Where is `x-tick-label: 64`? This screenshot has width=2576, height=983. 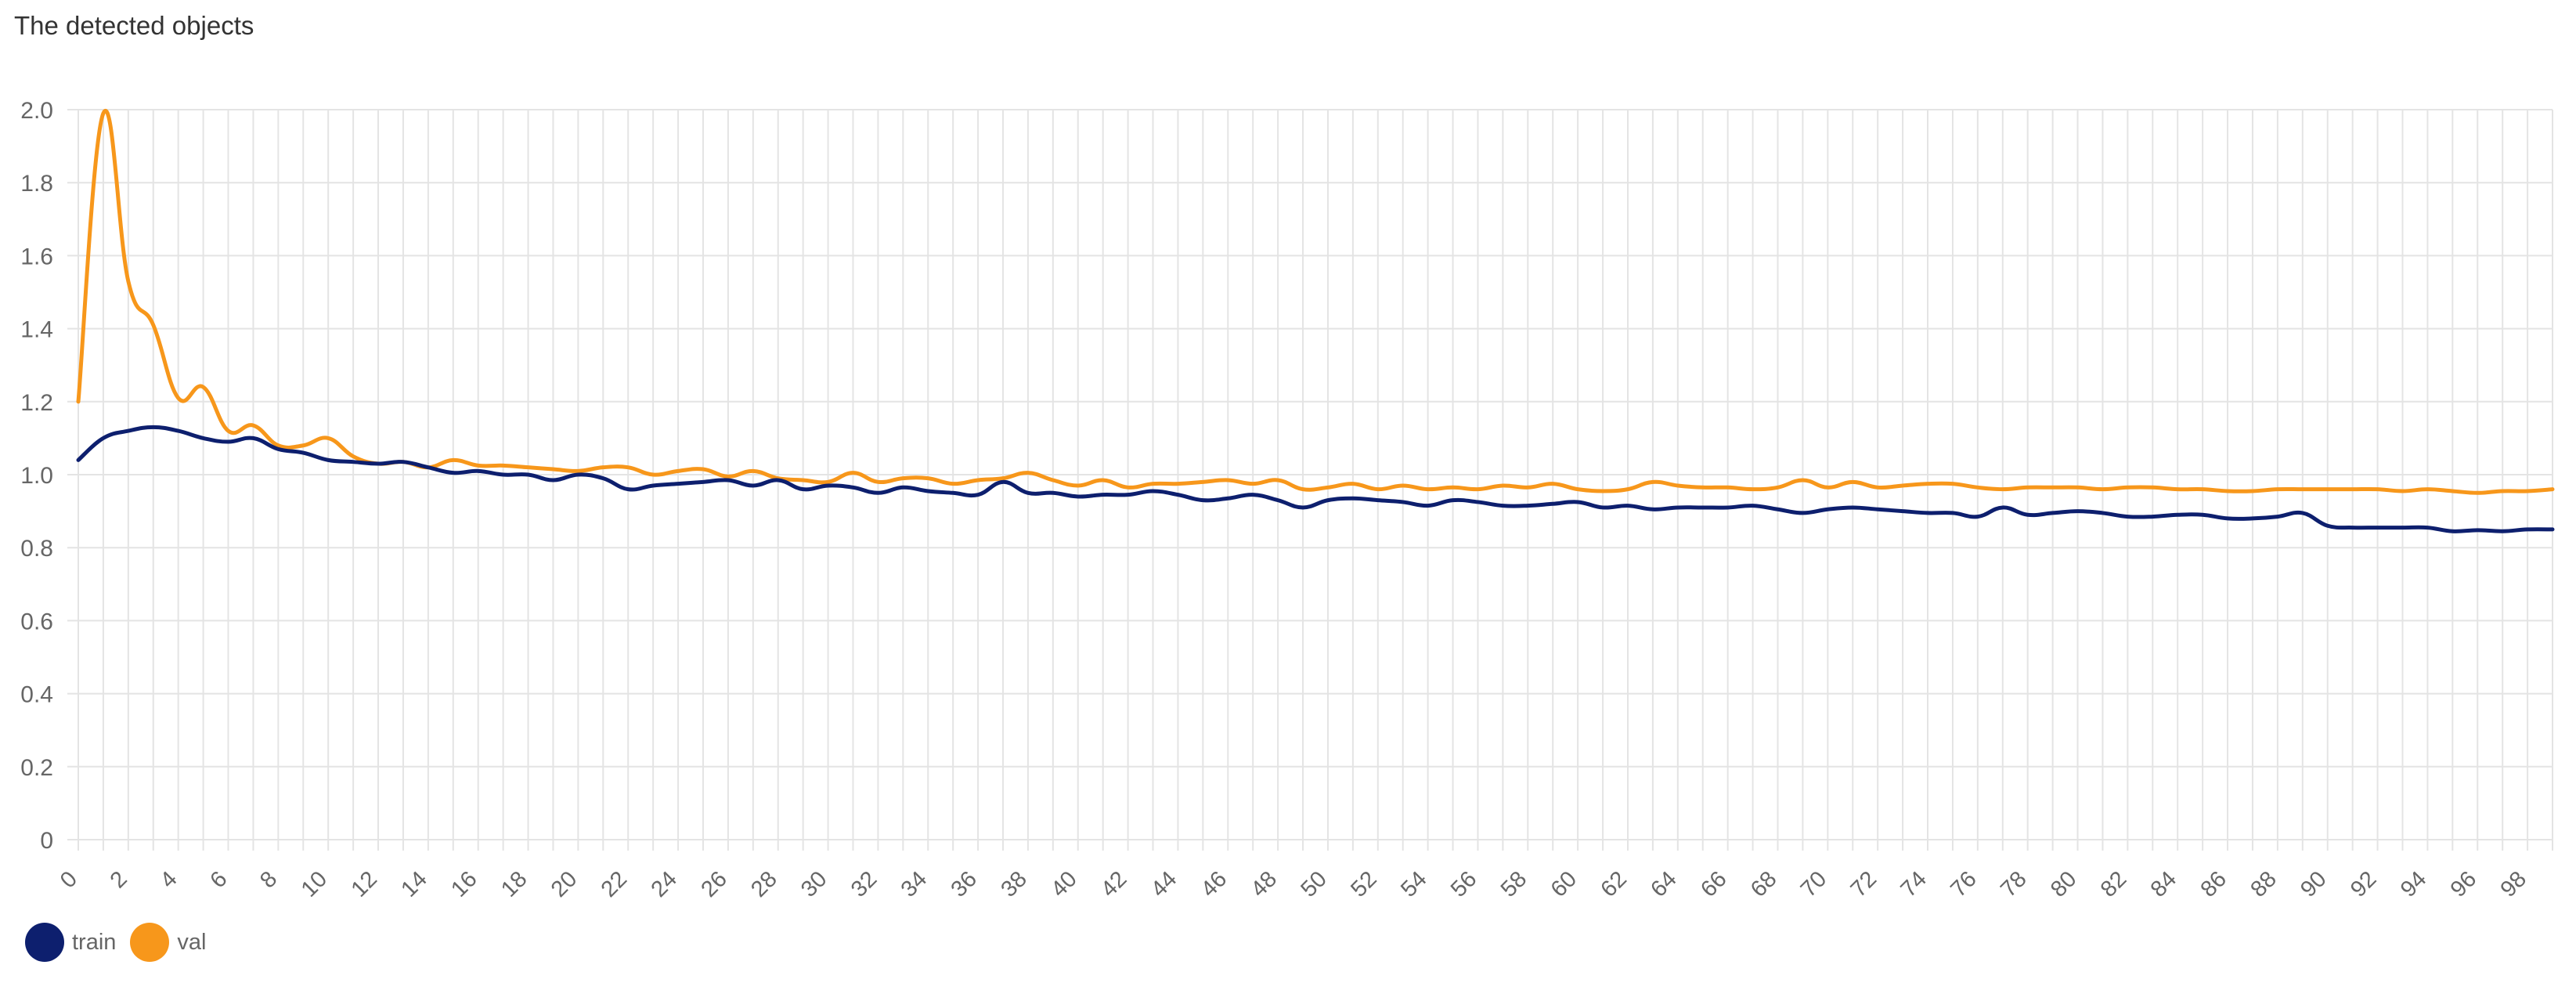
x-tick-label: 64 is located at coordinates (1663, 884).